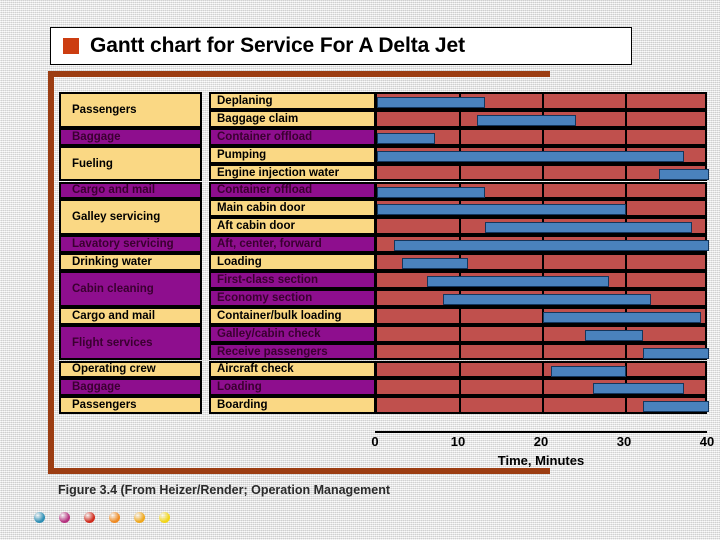 The height and width of the screenshot is (540, 720). Describe the element at coordinates (130, 342) in the screenshot. I see `activity-group-label: Flight services` at that location.